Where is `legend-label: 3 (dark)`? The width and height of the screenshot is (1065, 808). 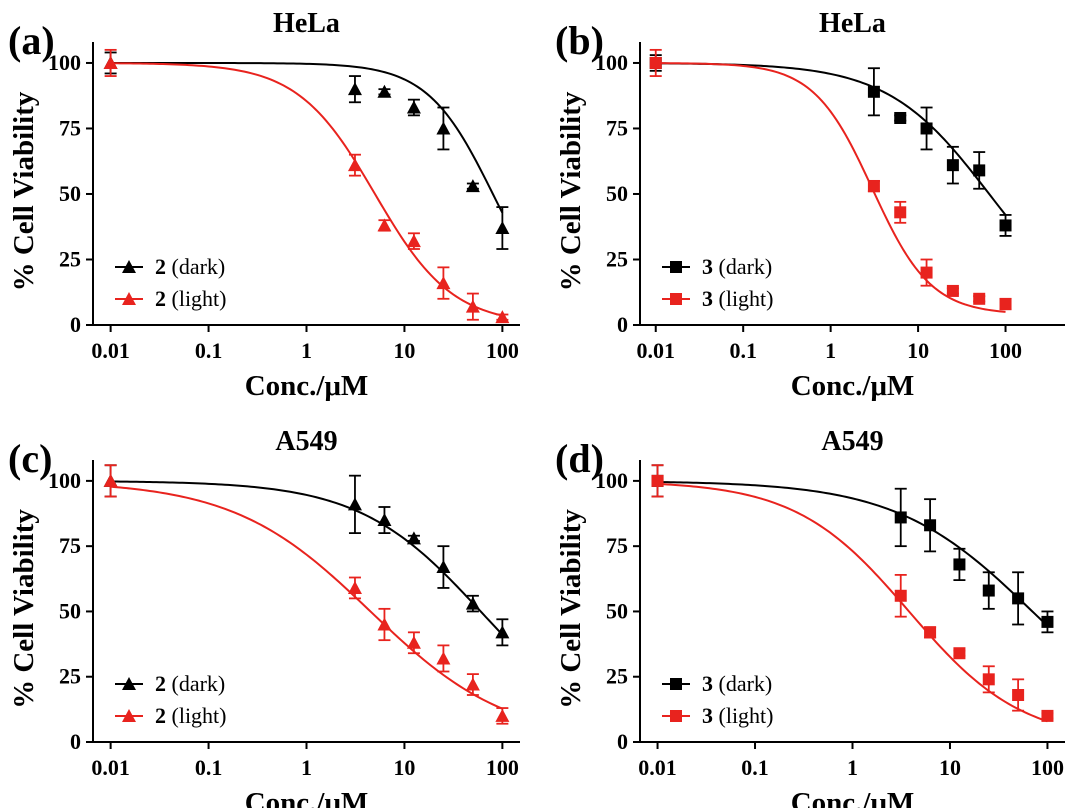 legend-label: 3 (dark) is located at coordinates (737, 683).